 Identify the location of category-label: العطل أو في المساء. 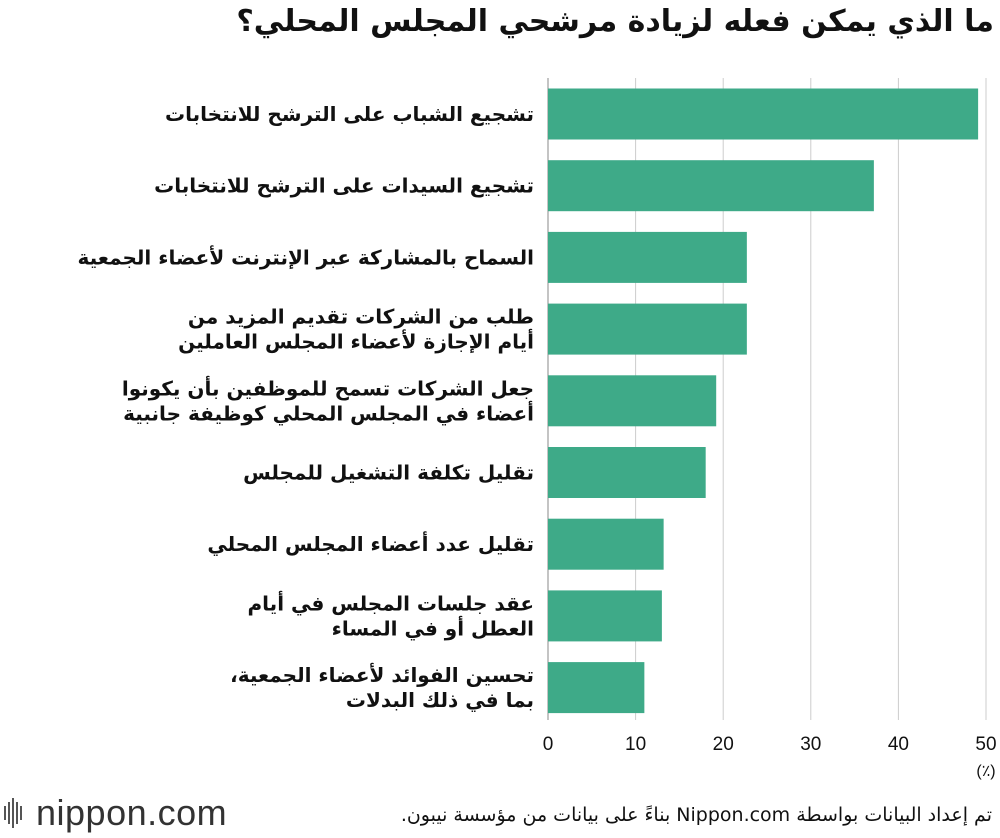
(433, 627).